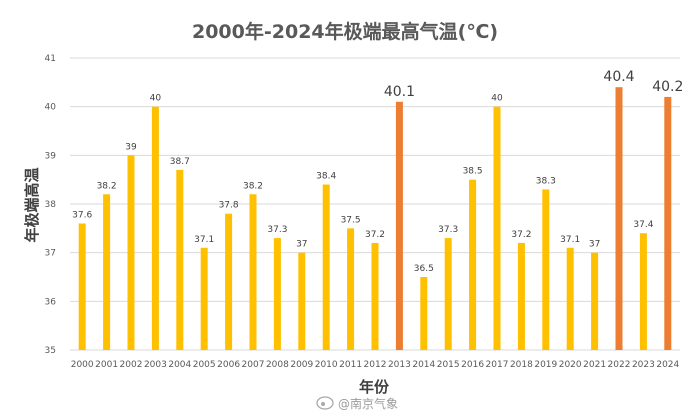 The image size is (690, 418). What do you see at coordinates (351, 220) in the screenshot?
I see `data-label: 37.5` at bounding box center [351, 220].